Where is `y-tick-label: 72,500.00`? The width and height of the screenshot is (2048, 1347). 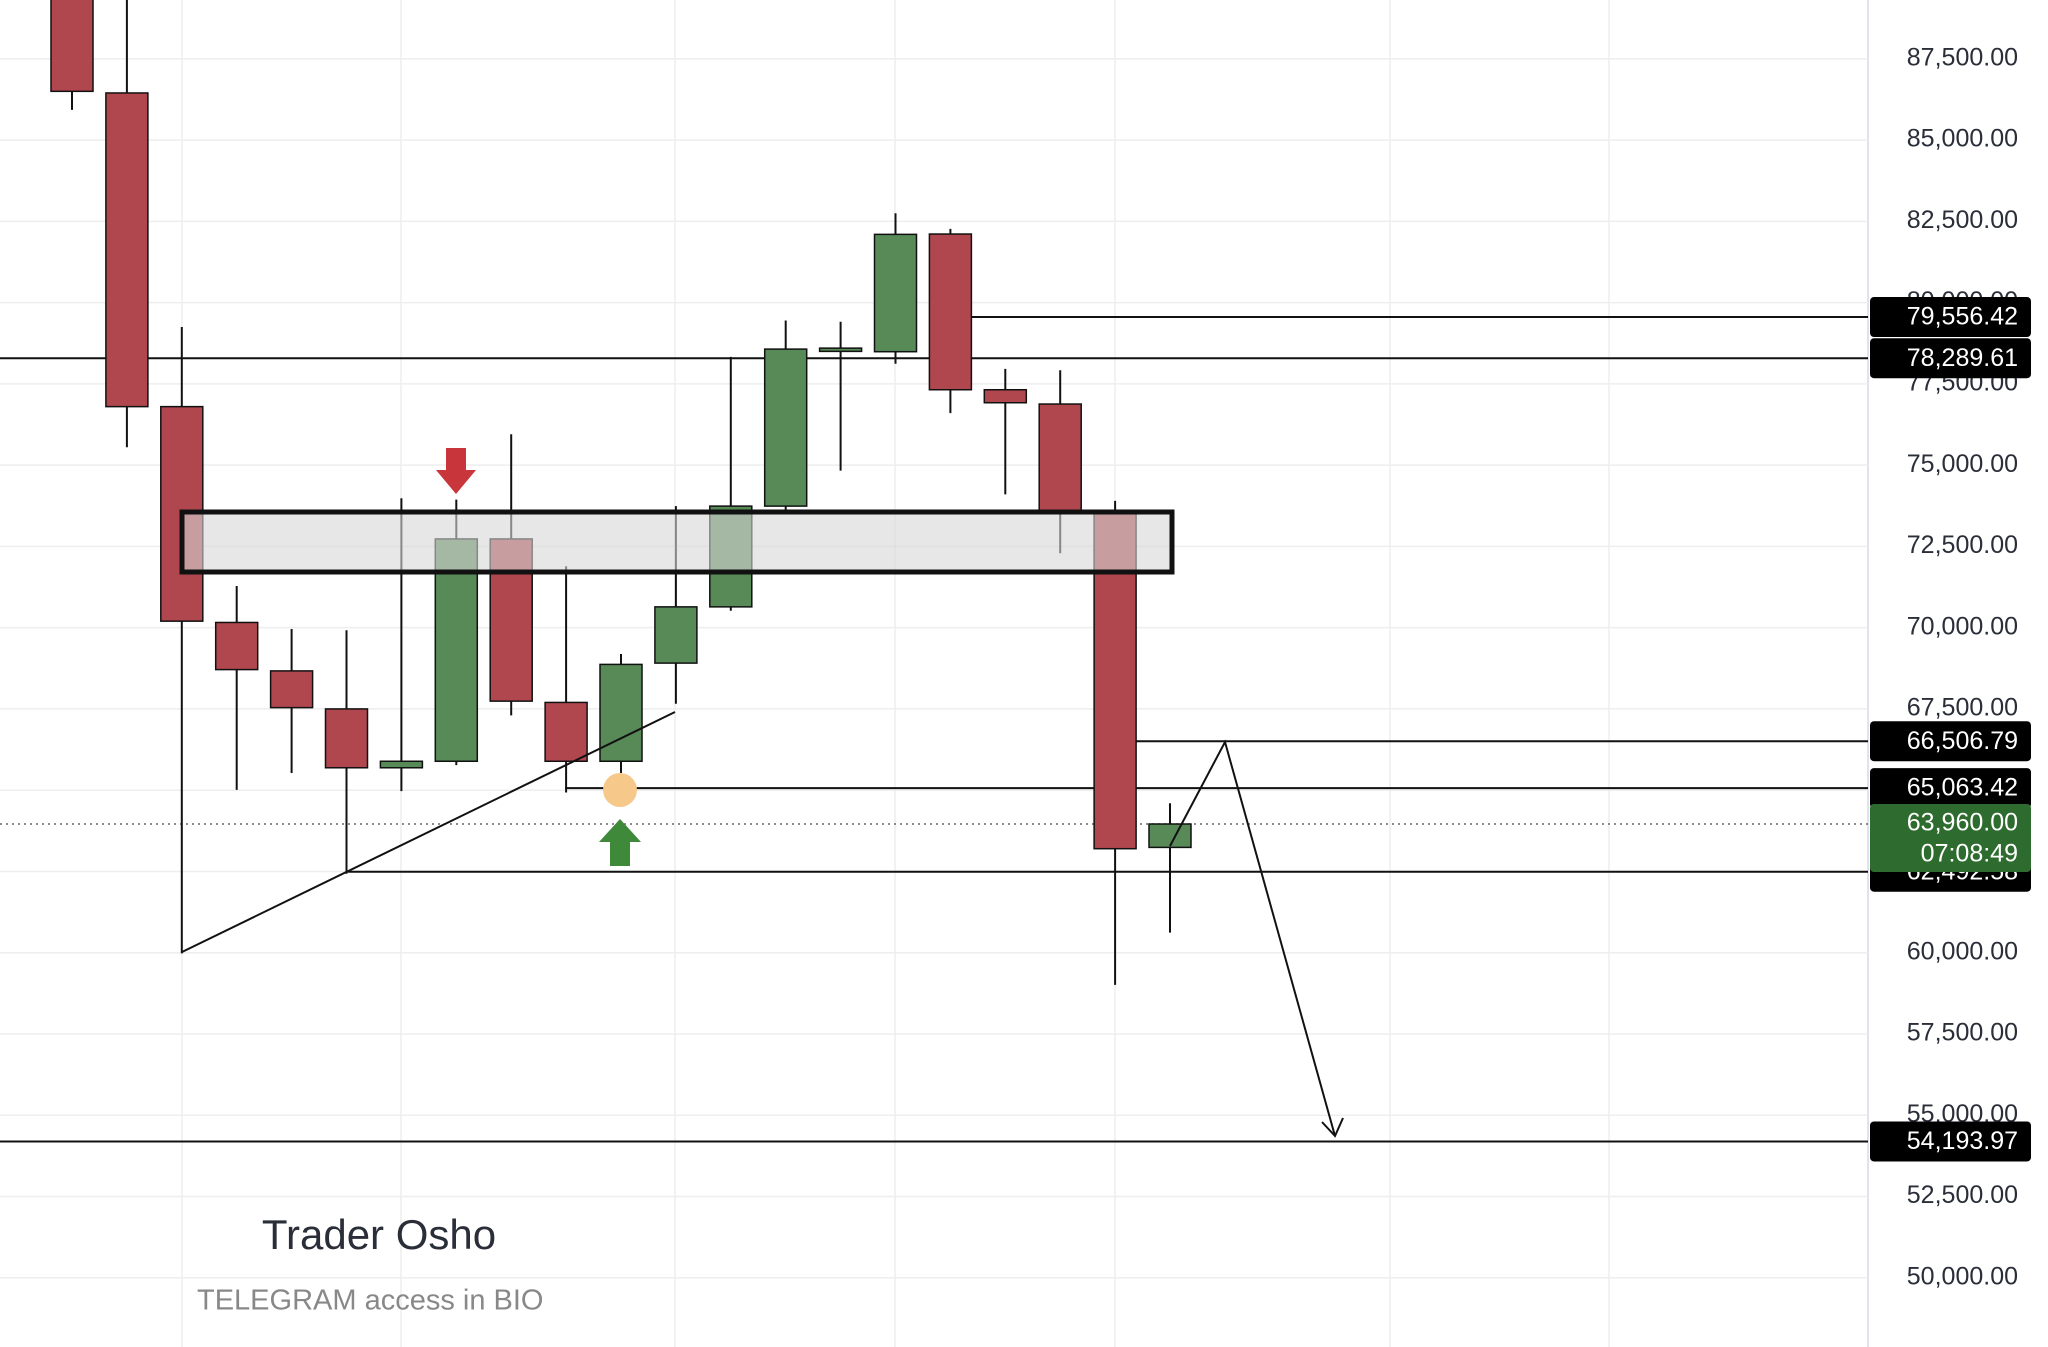 y-tick-label: 72,500.00 is located at coordinates (1962, 545).